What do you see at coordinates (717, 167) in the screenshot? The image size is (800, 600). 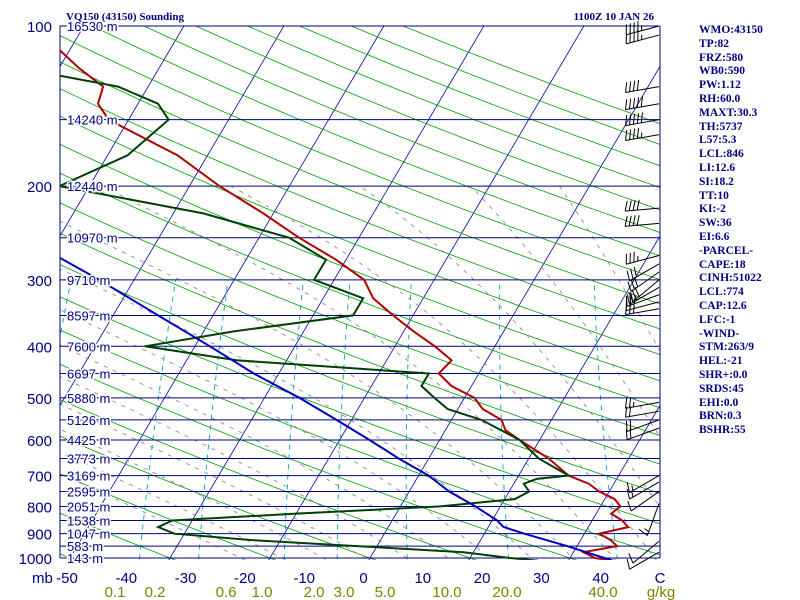 I see `index-line: LI:12.6` at bounding box center [717, 167].